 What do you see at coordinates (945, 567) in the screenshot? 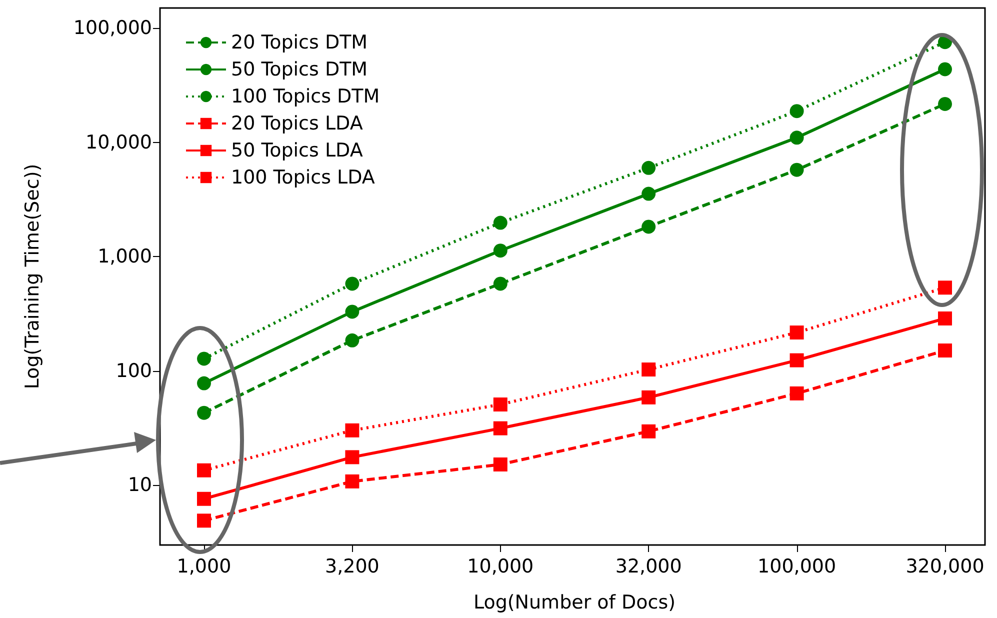
I see `x-tick-label: 320,000` at bounding box center [945, 567].